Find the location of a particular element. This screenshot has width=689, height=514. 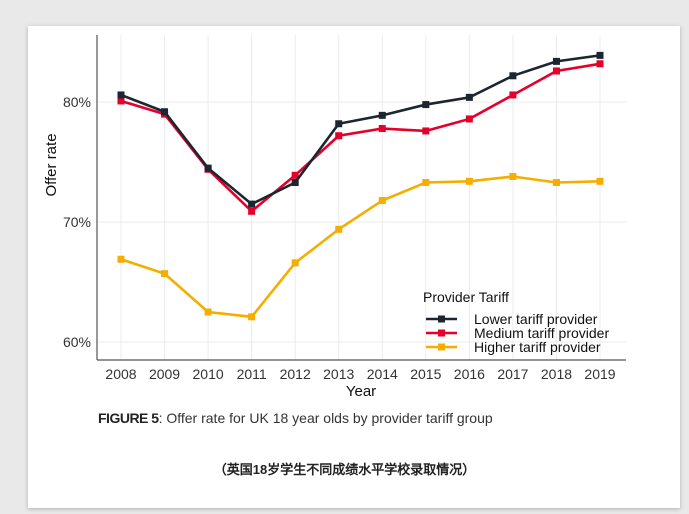

x-tick-label: 2016 is located at coordinates (469, 374).